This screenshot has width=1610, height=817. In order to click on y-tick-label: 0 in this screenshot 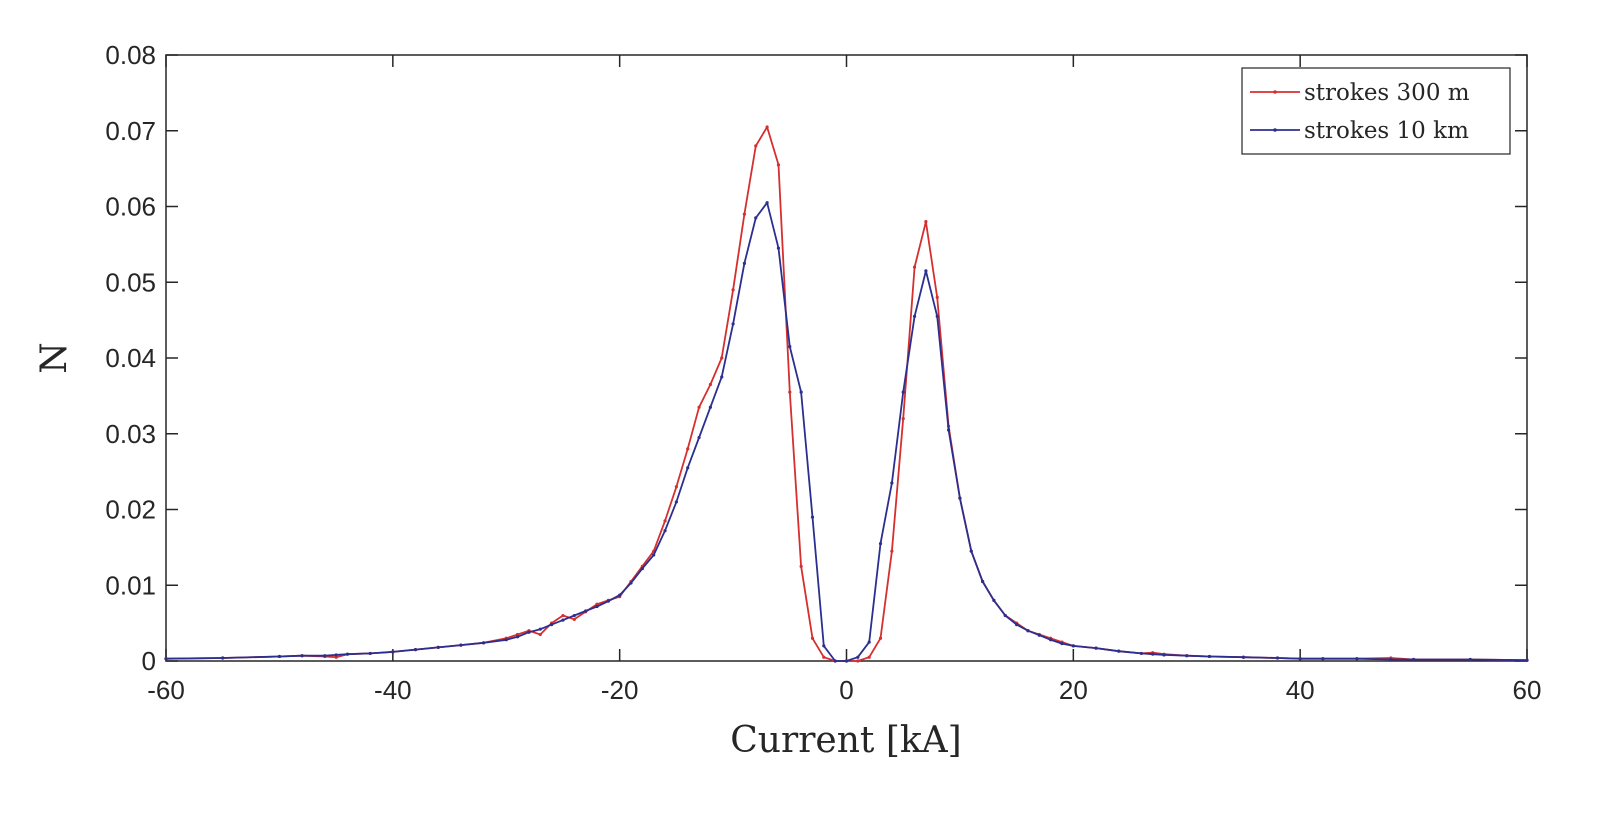, I will do `click(149, 661)`.